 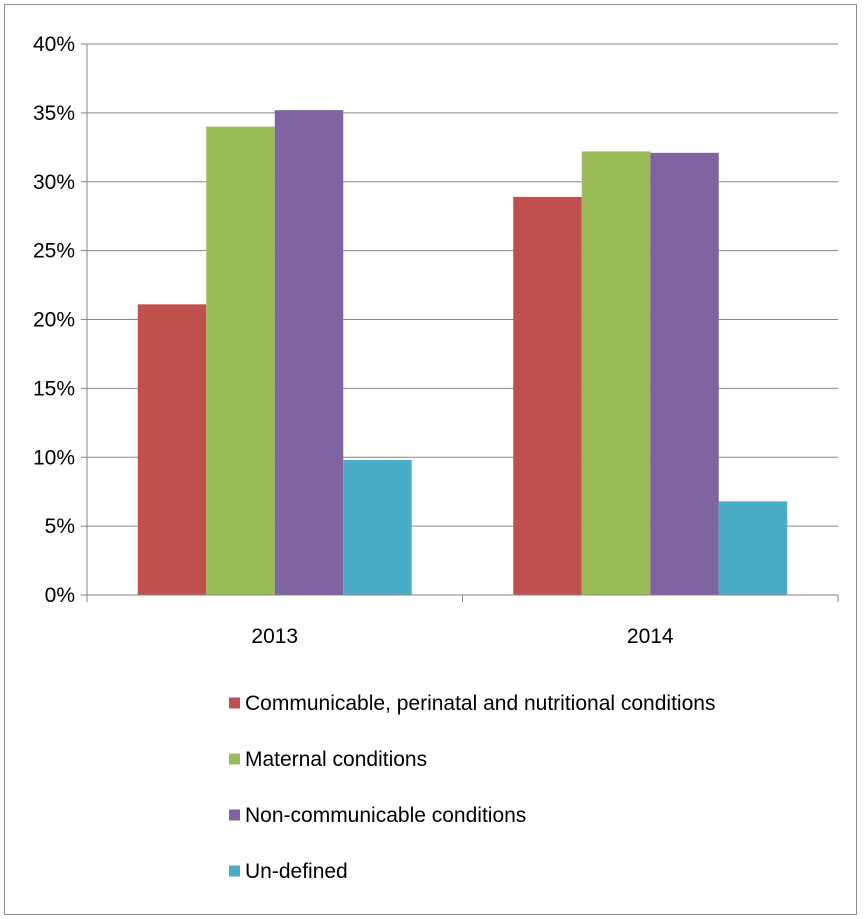 I want to click on x-axis-category-labels: 2013 2014, so click(x=462, y=636).